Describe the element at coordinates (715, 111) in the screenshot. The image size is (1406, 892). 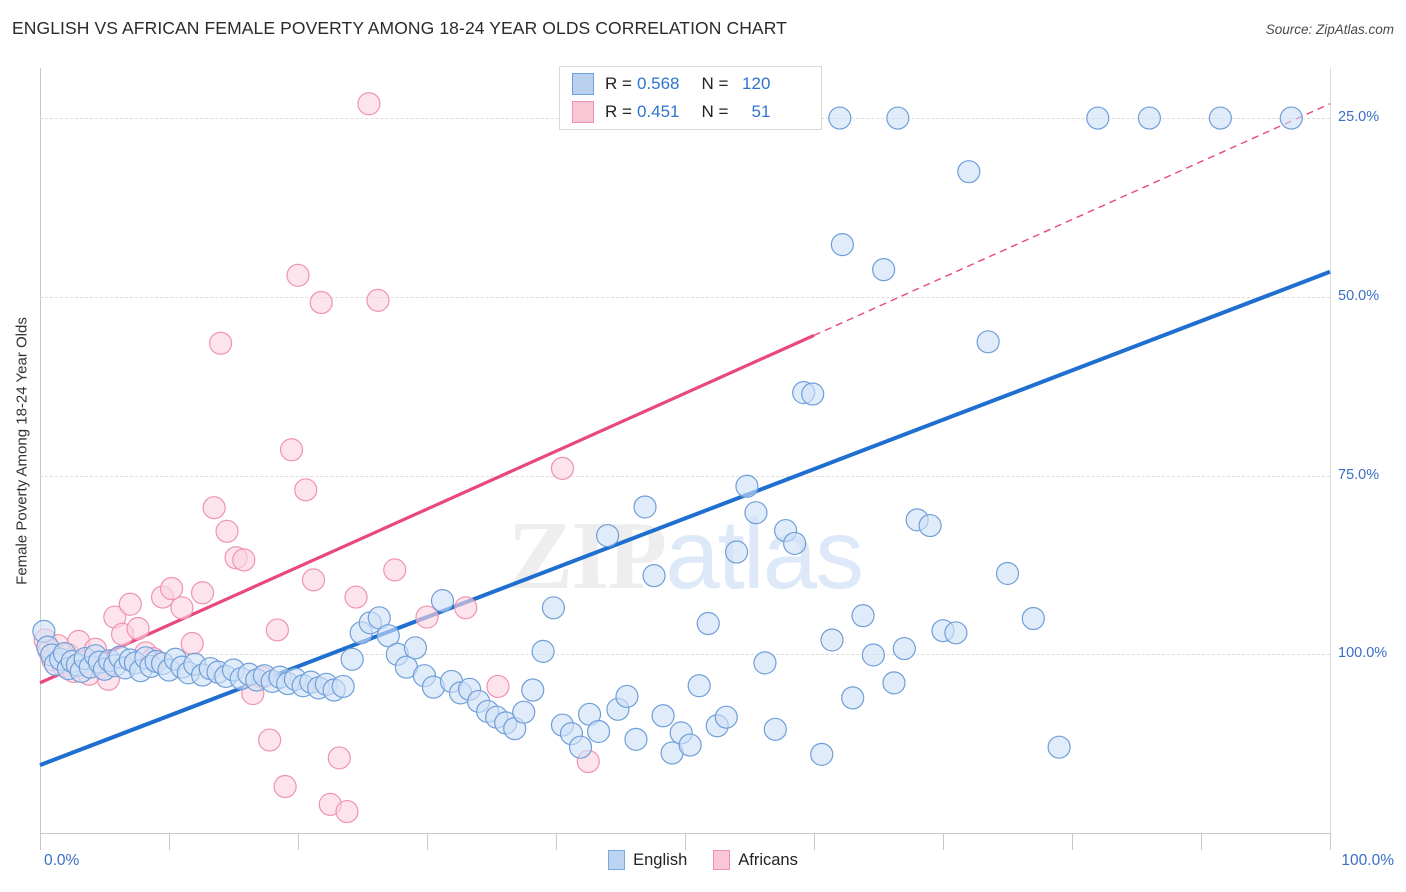
I see `africans-n-label: N =` at that location.